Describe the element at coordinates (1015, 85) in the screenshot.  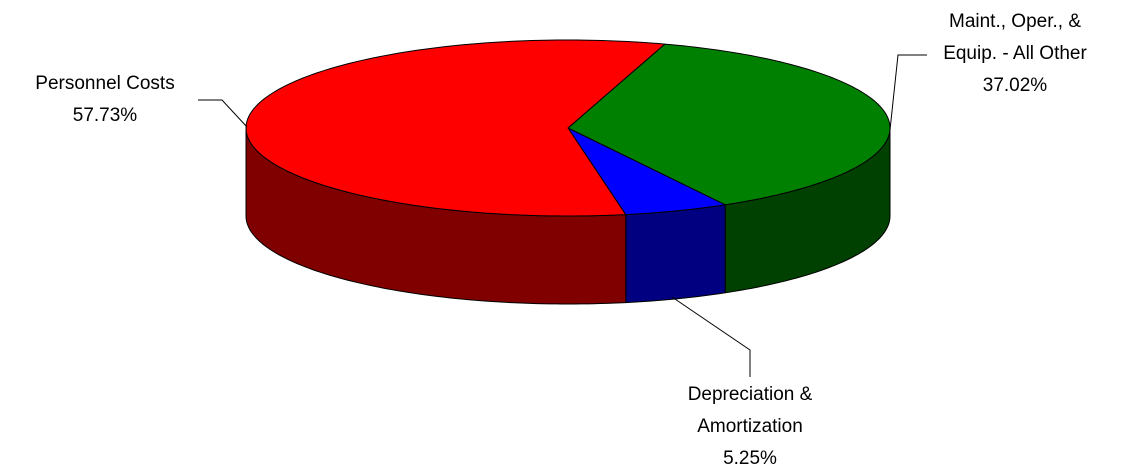
I see `value-label: 37.02%` at that location.